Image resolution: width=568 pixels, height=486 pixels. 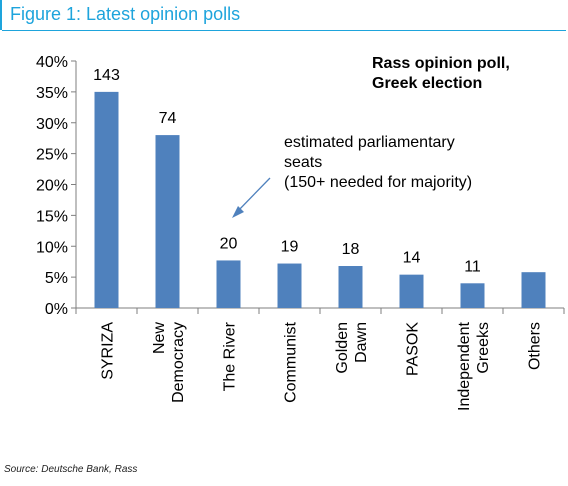 What do you see at coordinates (464, 366) in the screenshot?
I see `category-label-line: Independent` at bounding box center [464, 366].